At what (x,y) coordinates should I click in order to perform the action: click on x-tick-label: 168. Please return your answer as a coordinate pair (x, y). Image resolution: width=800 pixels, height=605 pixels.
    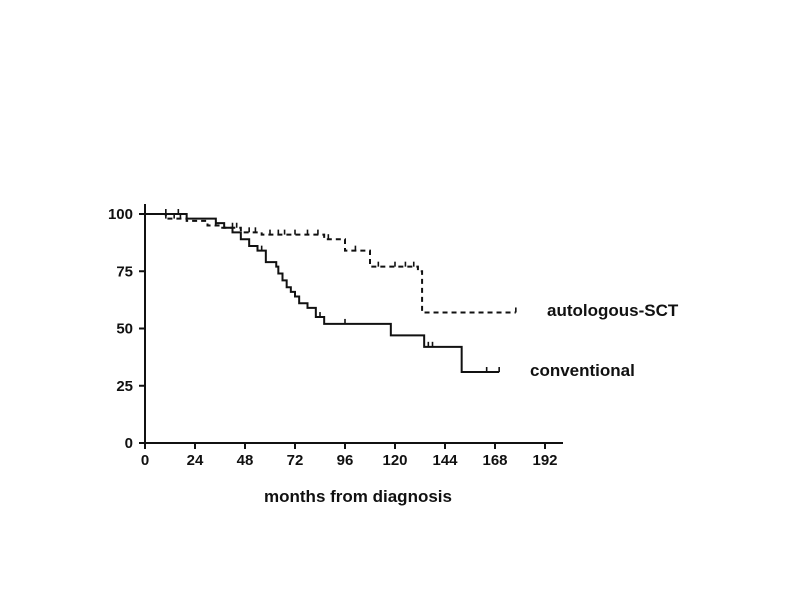
    Looking at the image, I should click on (494, 460).